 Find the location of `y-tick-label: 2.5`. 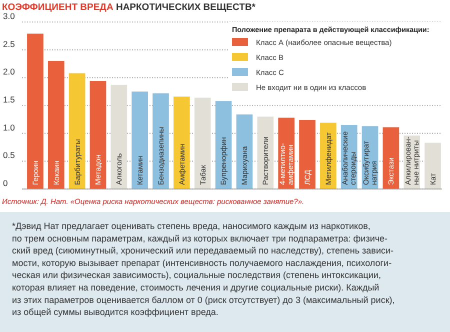

y-tick-label: 2.5 is located at coordinates (9, 43).